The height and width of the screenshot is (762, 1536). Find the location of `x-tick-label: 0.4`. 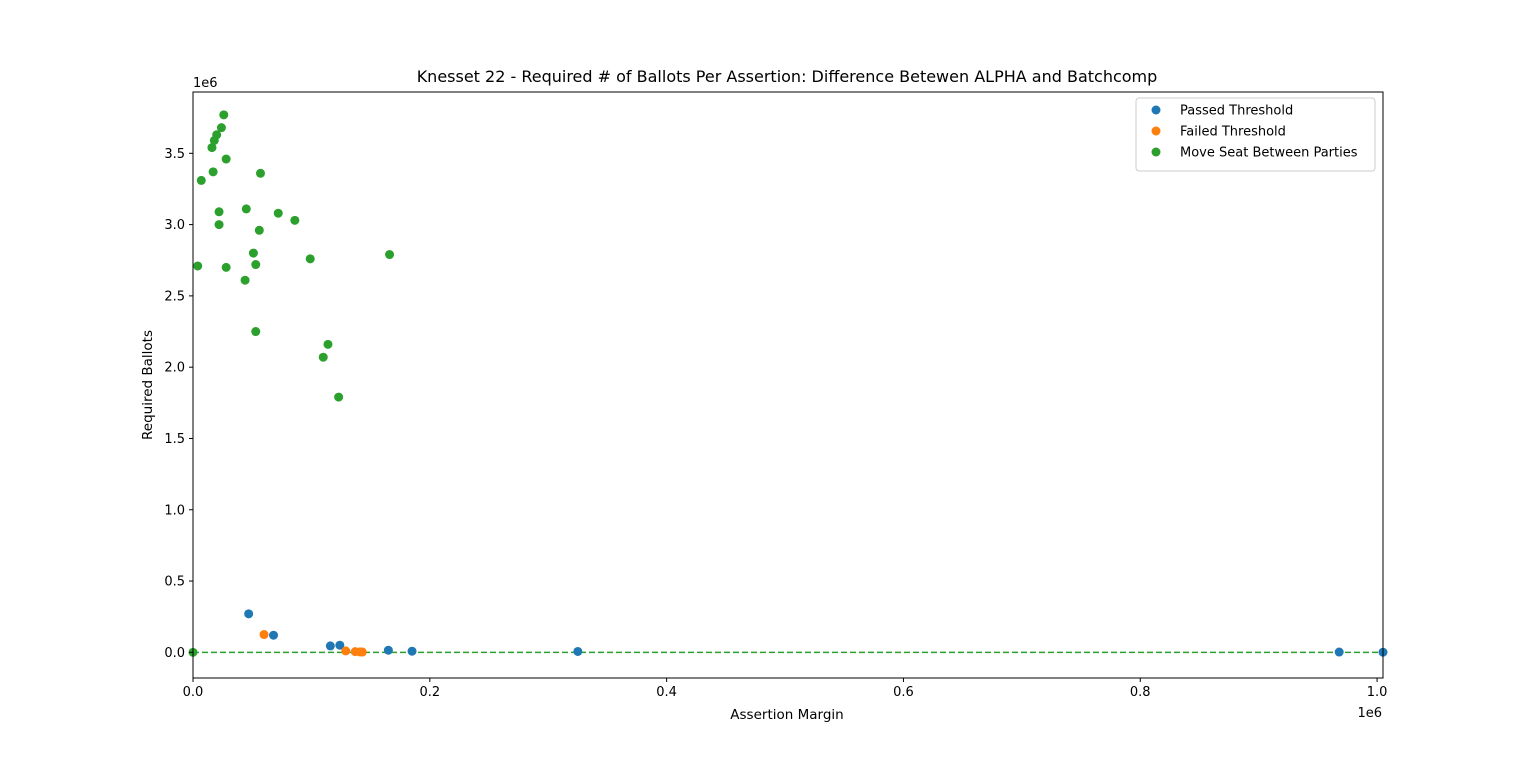

x-tick-label: 0.4 is located at coordinates (666, 692).